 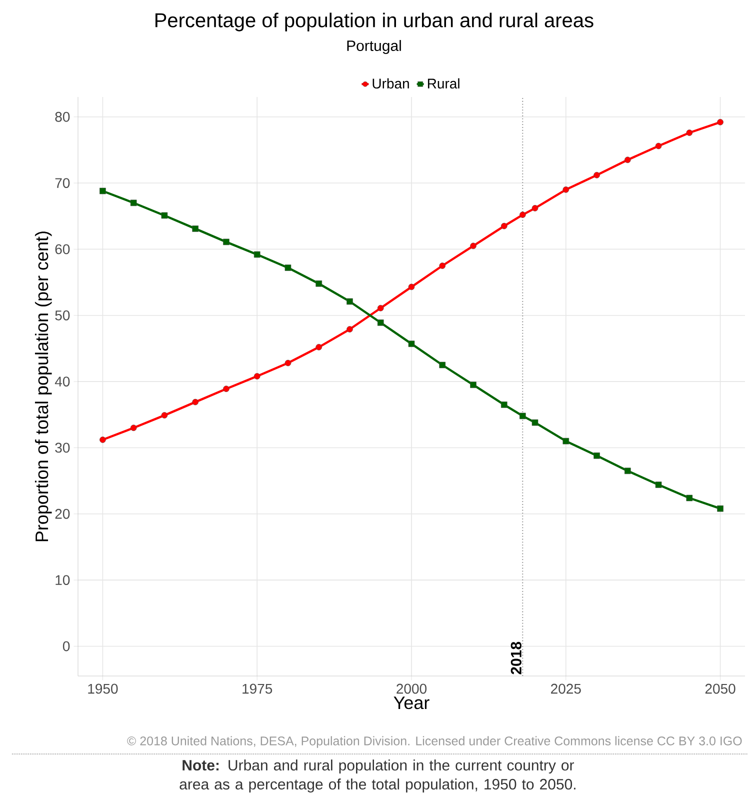 I want to click on chart-subtitle: Portugal, so click(x=374, y=47).